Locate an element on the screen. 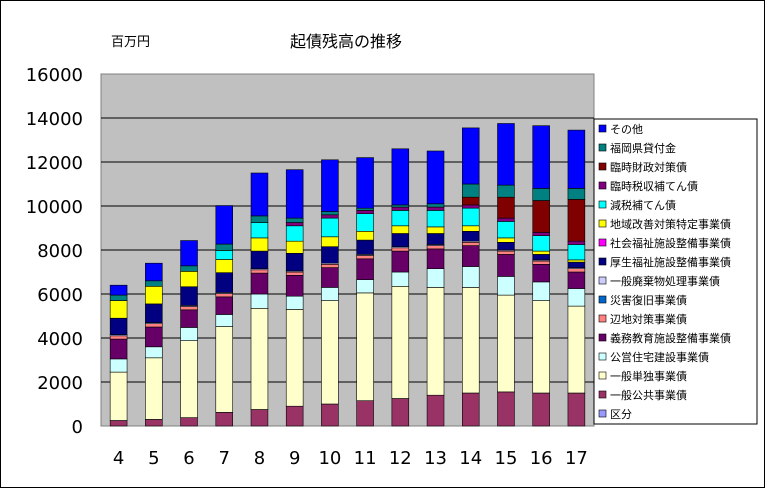 The width and height of the screenshot is (765, 489). y-tick-label: 8000 is located at coordinates (60, 251).